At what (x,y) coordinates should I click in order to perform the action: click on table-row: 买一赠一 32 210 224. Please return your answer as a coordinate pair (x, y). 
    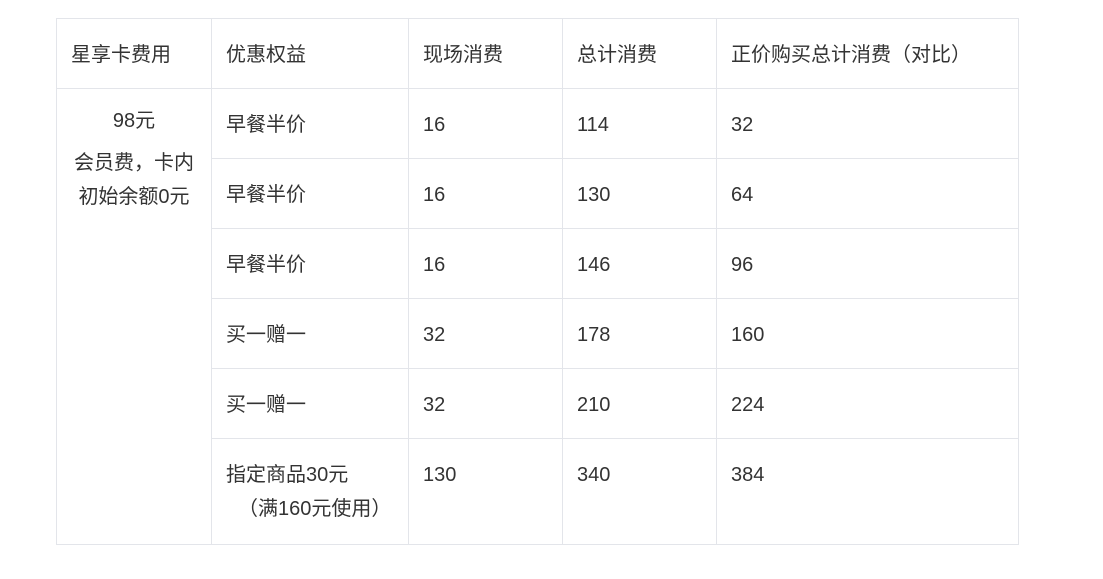
    Looking at the image, I should click on (538, 403).